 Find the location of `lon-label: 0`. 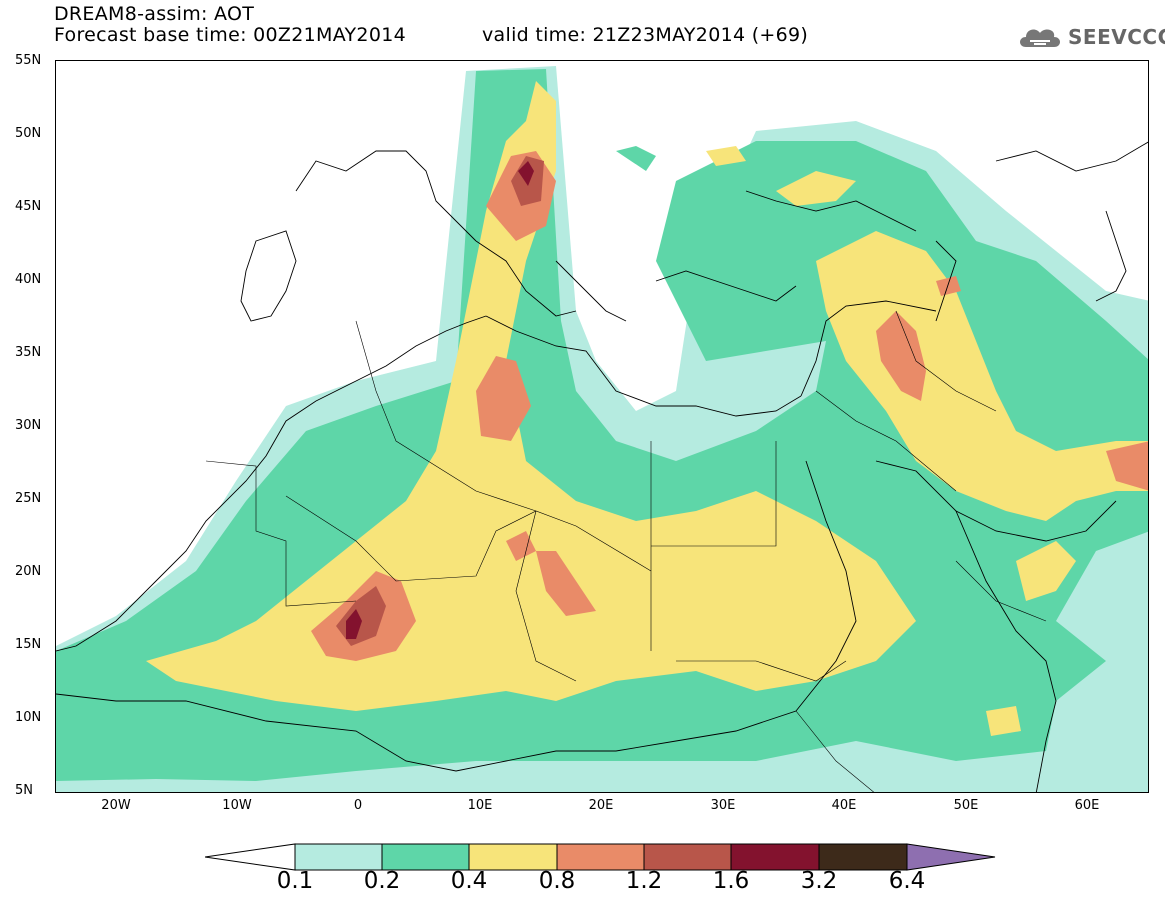

lon-label: 0 is located at coordinates (358, 805).